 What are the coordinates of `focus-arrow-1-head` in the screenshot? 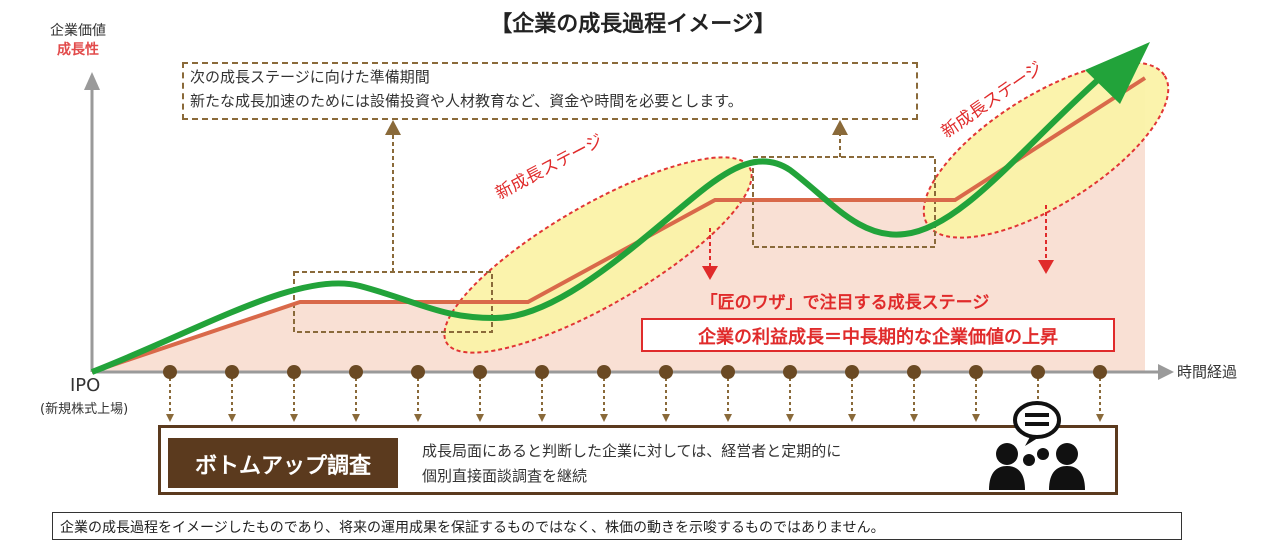 It's located at (710, 273).